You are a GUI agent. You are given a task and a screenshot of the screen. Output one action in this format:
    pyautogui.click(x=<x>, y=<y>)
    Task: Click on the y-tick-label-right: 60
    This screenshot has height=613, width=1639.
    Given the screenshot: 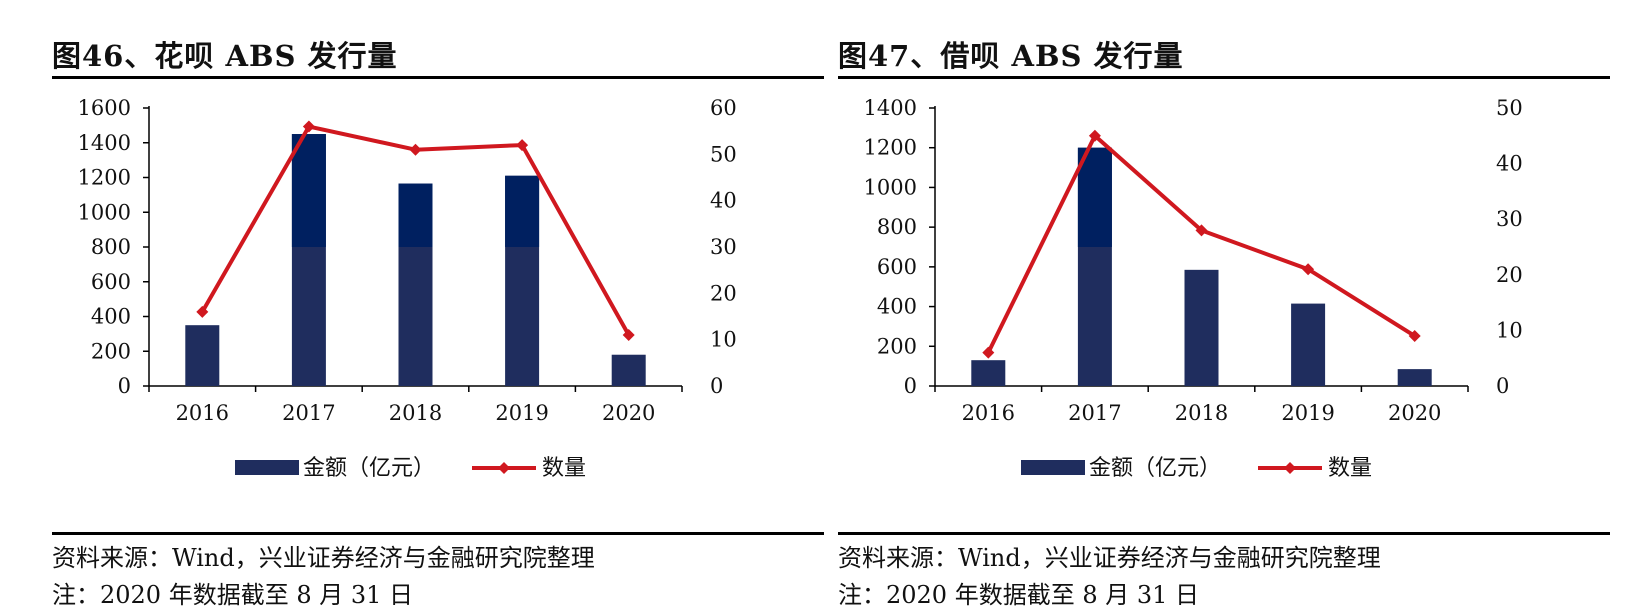 What is the action you would take?
    pyautogui.click(x=723, y=108)
    